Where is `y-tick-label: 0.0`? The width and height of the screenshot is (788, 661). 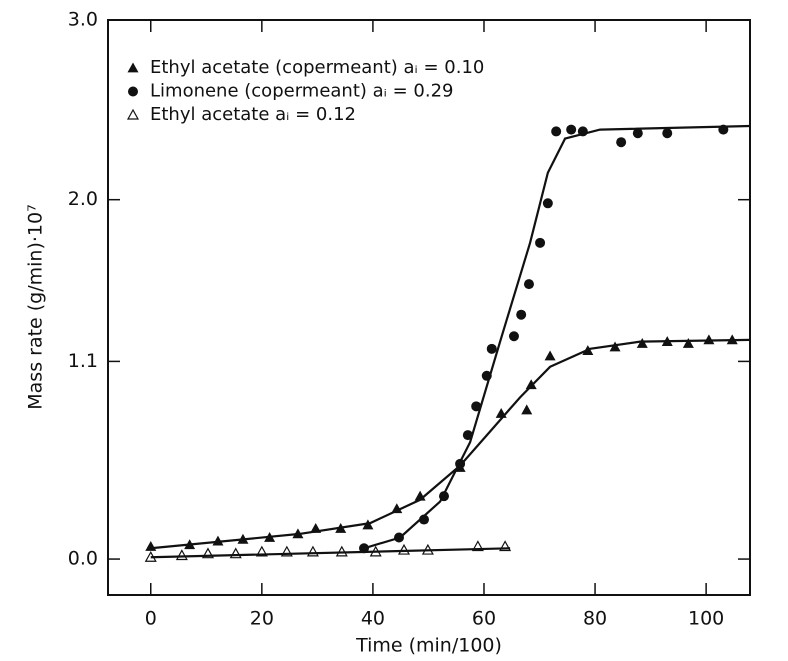
y-tick-label: 0.0 is located at coordinates (83, 559).